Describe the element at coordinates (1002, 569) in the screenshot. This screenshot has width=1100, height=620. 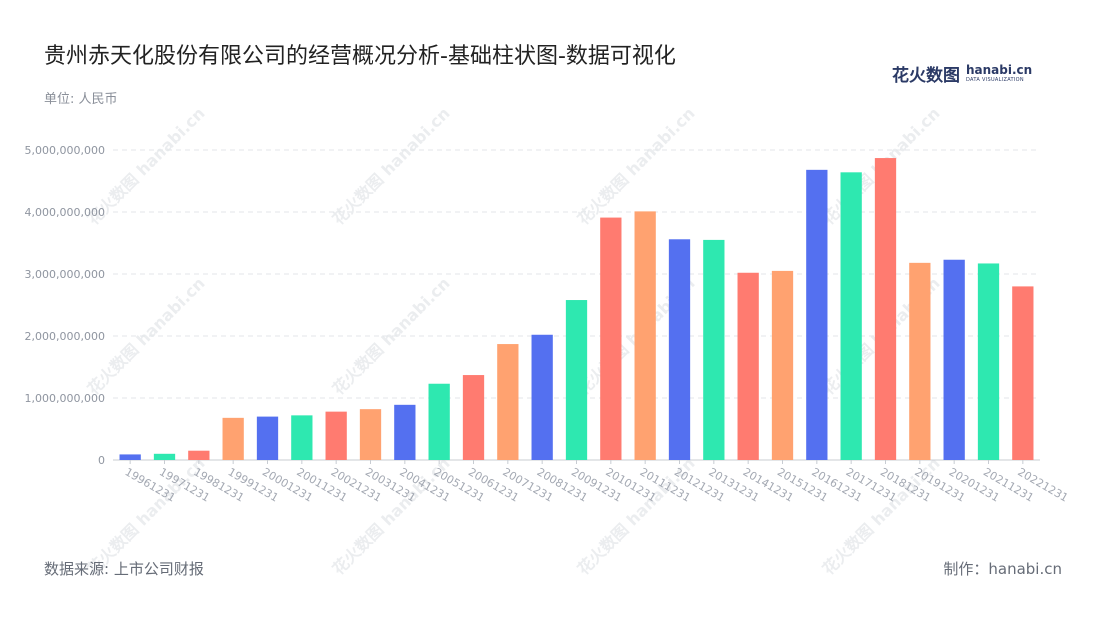
I see `maker-credit: 制作：hanabi.cn` at that location.